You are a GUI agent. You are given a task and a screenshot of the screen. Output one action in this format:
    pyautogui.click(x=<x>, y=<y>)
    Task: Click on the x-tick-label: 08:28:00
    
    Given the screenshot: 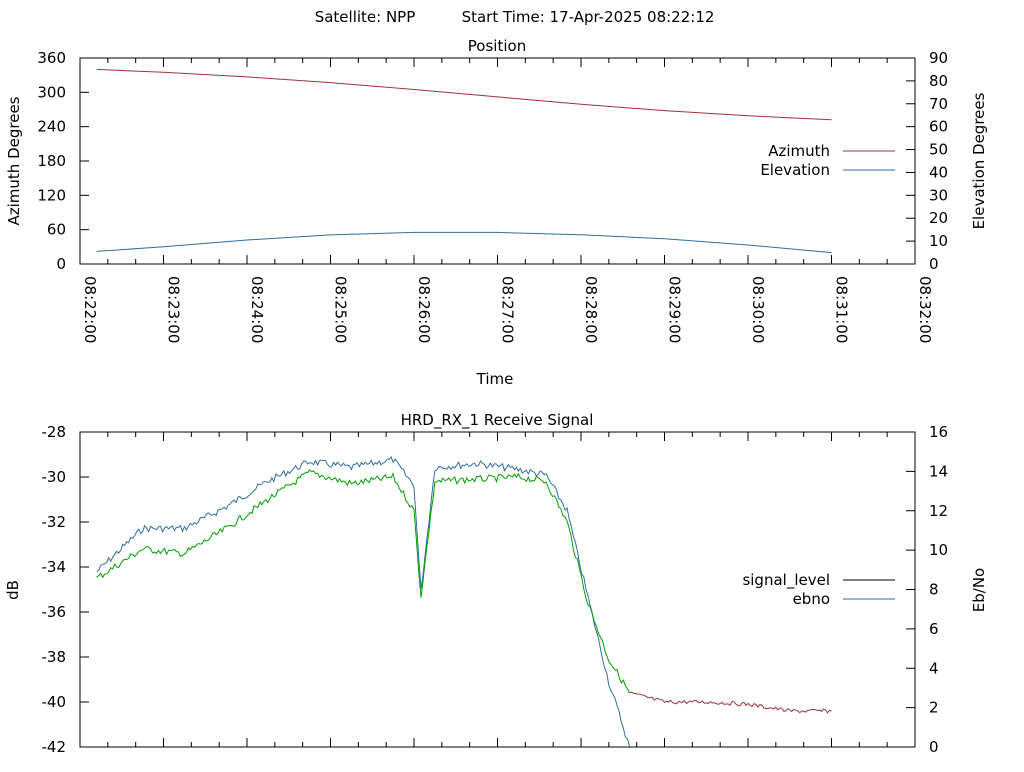 What is the action you would take?
    pyautogui.click(x=591, y=309)
    